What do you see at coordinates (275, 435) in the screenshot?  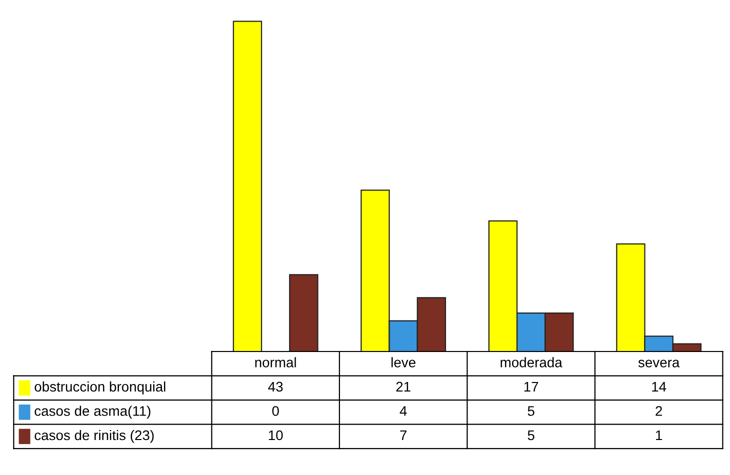 I see `data-label: 10` at bounding box center [275, 435].